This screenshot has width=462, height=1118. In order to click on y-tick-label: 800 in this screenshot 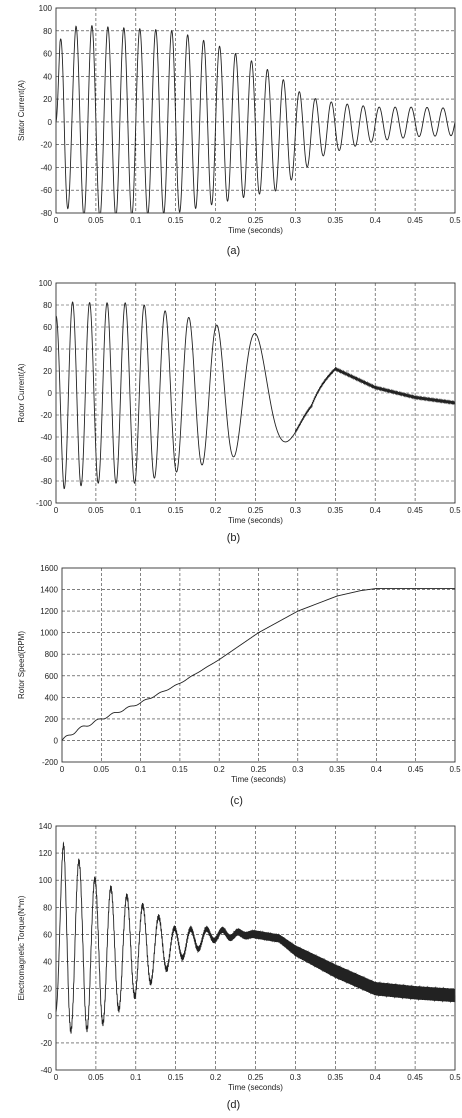, I will do `click(52, 654)`.